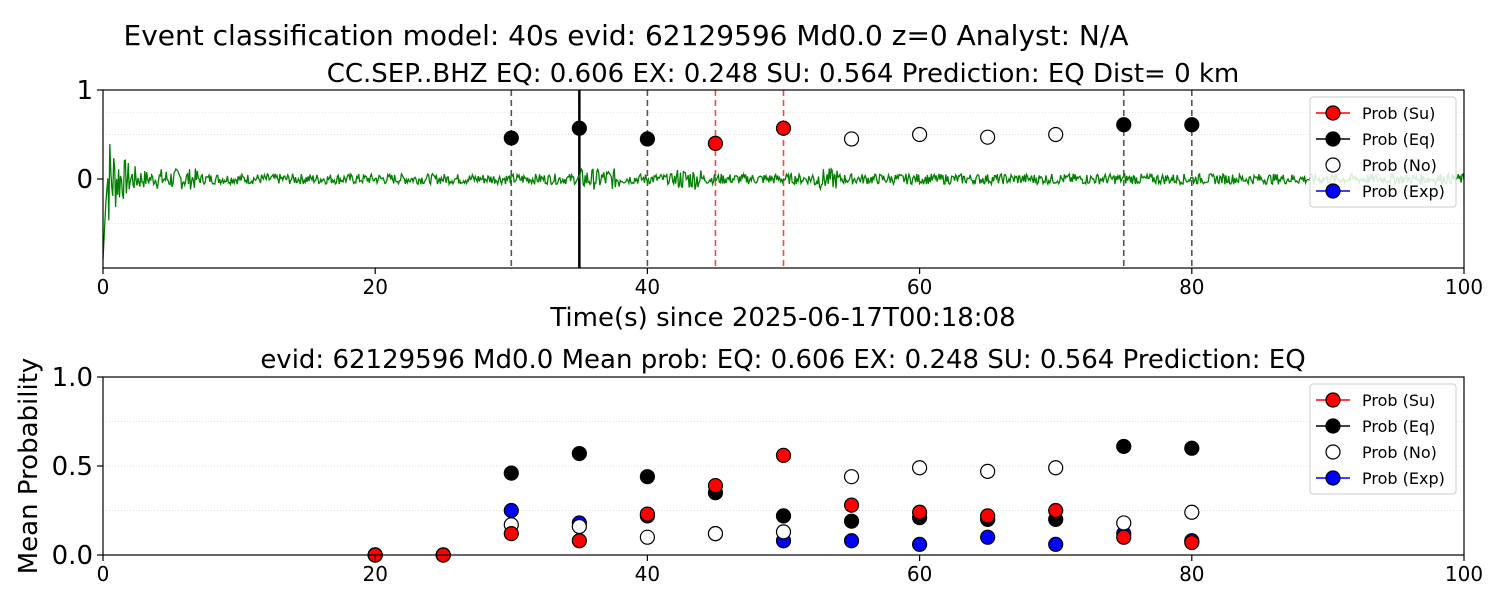 The height and width of the screenshot is (600, 1500). I want to click on mean-probability-y-ticks: 0.0 0.5 1.0, so click(77, 467).